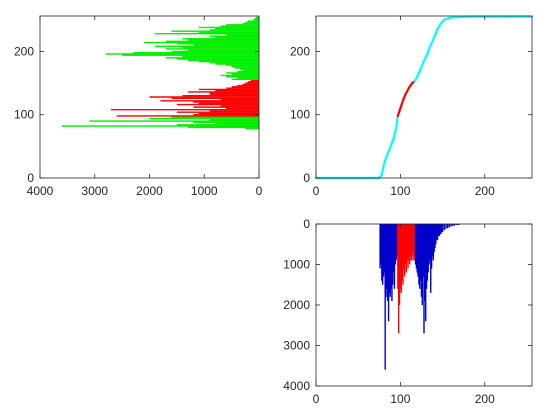 Image resolution: width=560 pixels, height=420 pixels. I want to click on bottom-right-xtick-label: 100, so click(400, 399).